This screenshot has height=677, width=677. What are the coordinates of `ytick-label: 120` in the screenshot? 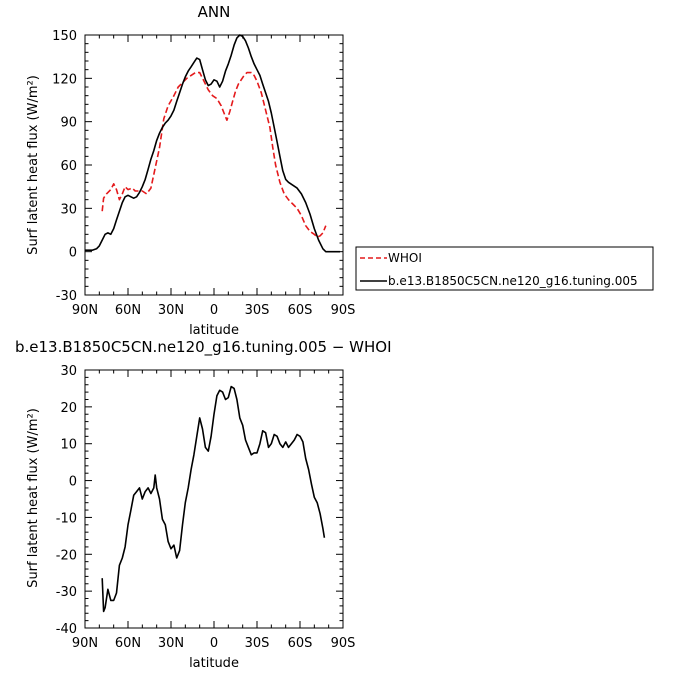 It's located at (64, 79).